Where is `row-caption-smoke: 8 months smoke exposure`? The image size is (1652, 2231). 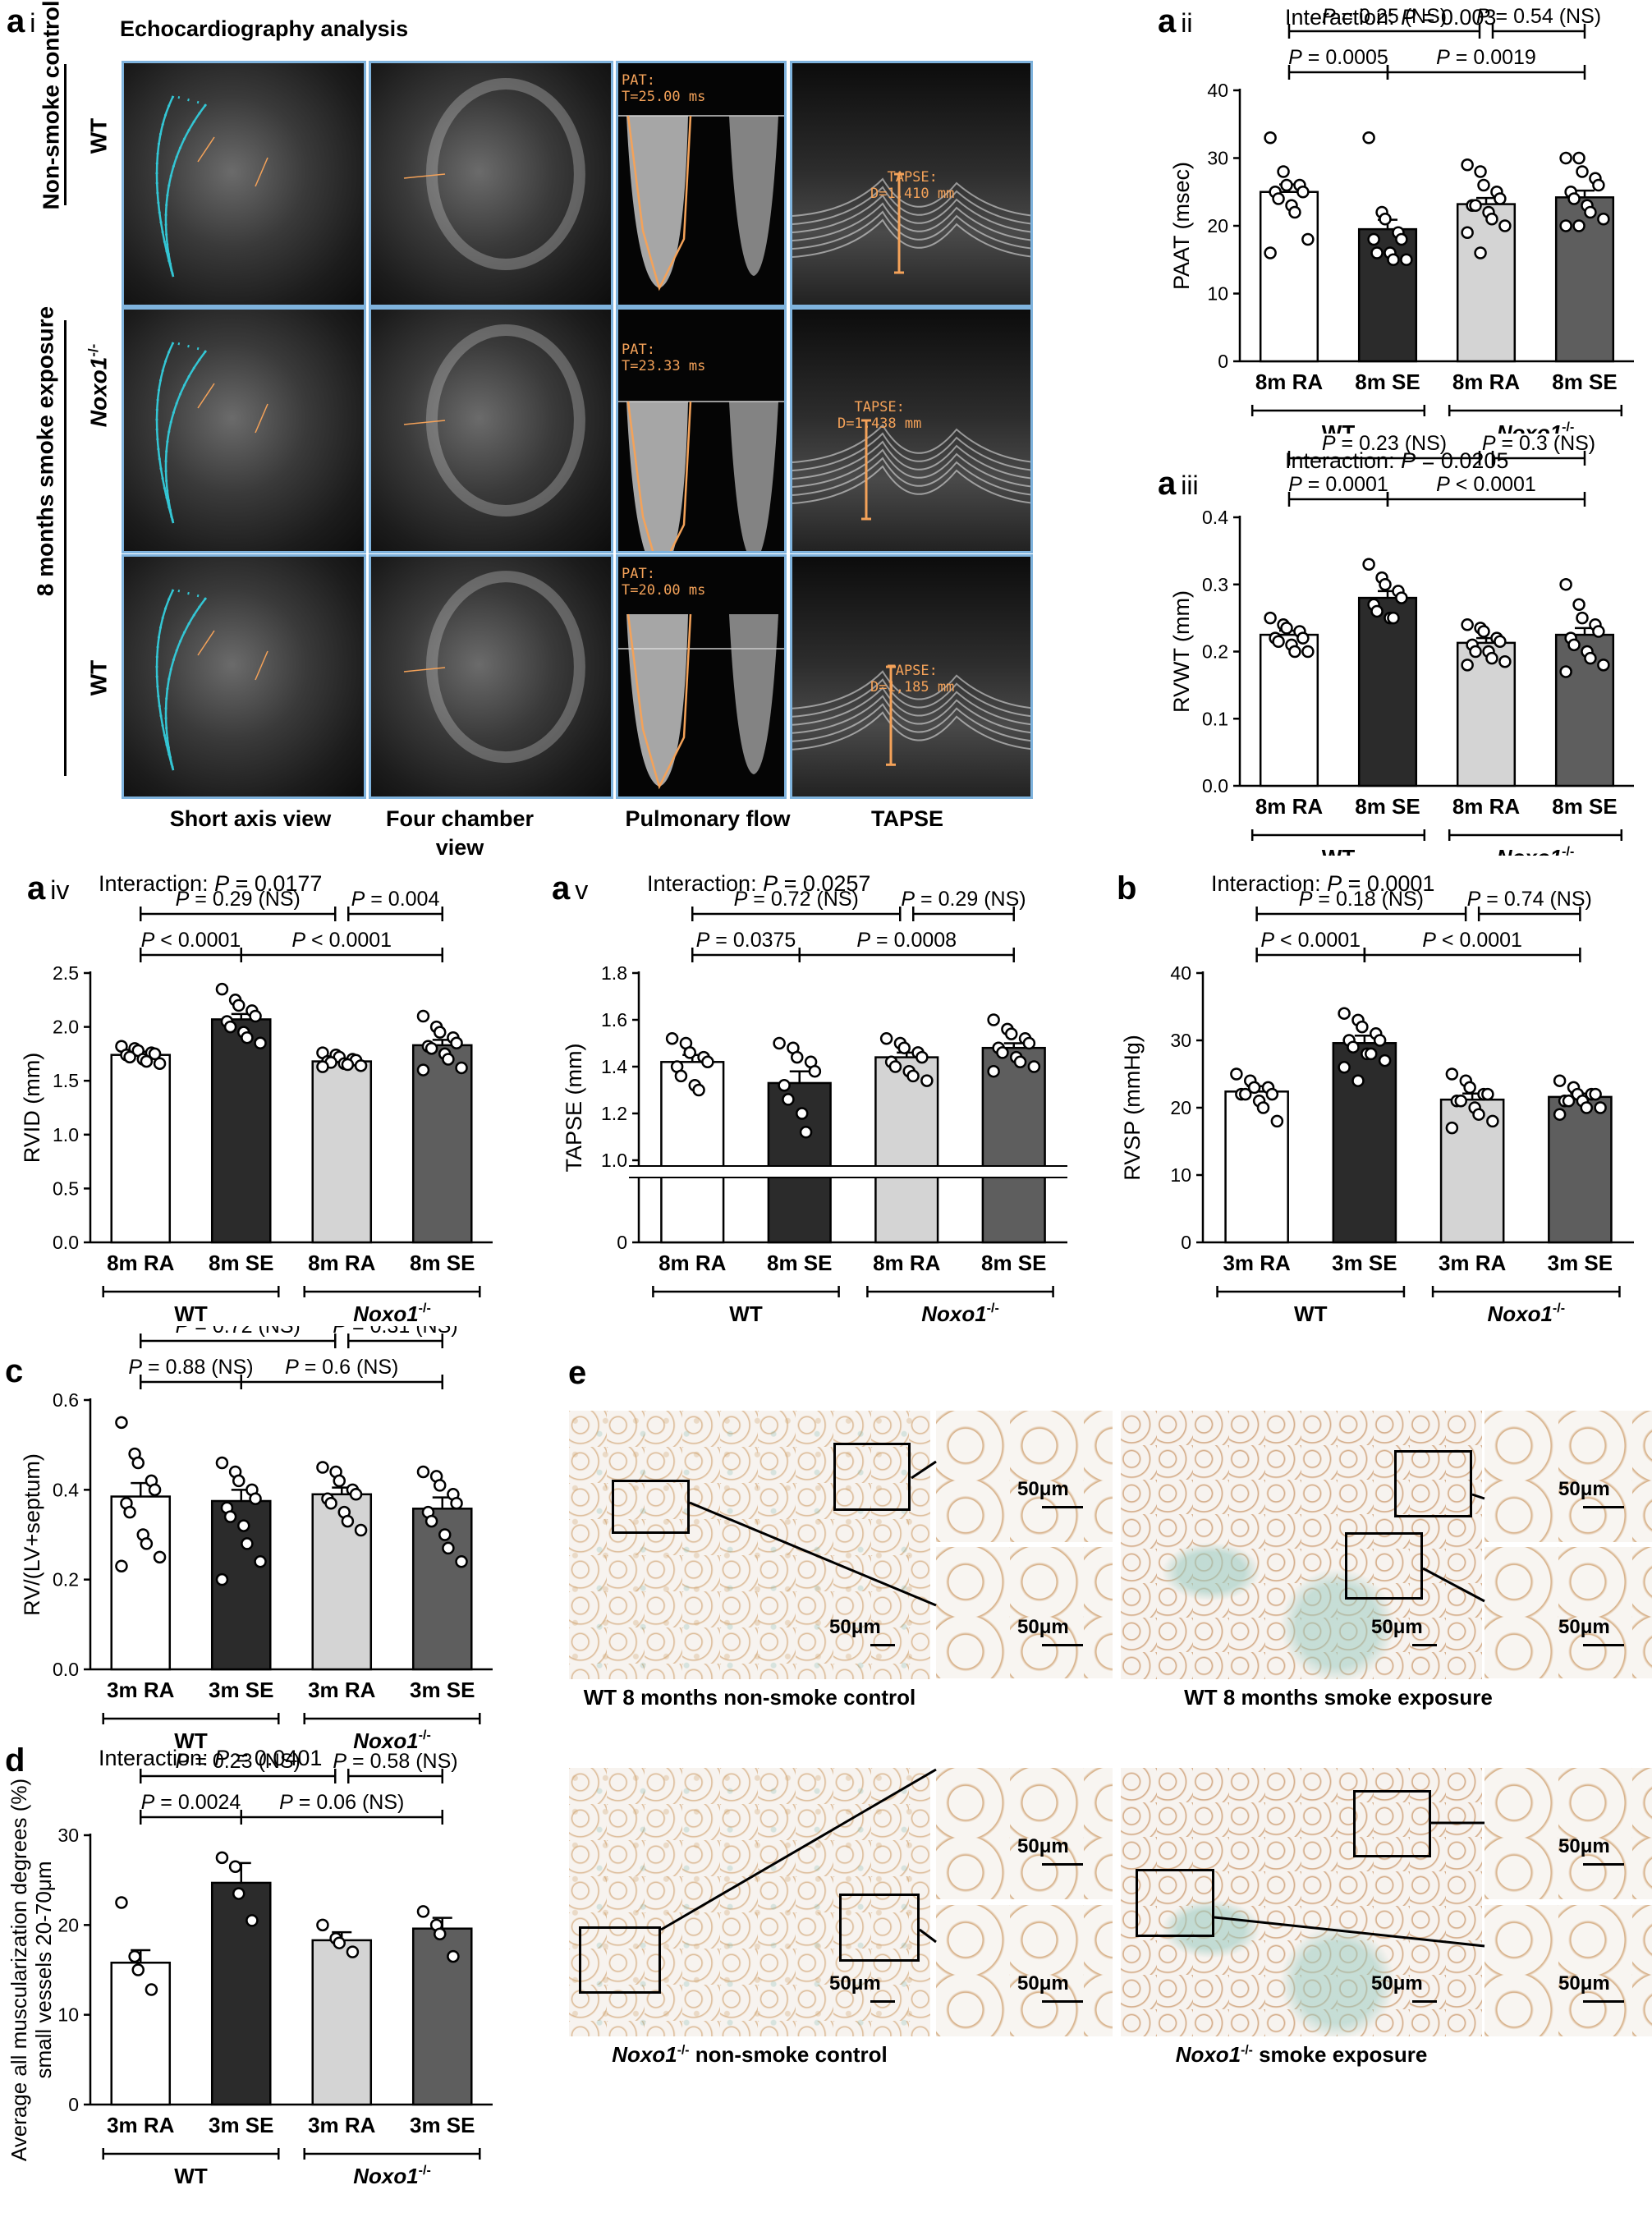
row-caption-smoke: 8 months smoke exposure is located at coordinates (45, 451).